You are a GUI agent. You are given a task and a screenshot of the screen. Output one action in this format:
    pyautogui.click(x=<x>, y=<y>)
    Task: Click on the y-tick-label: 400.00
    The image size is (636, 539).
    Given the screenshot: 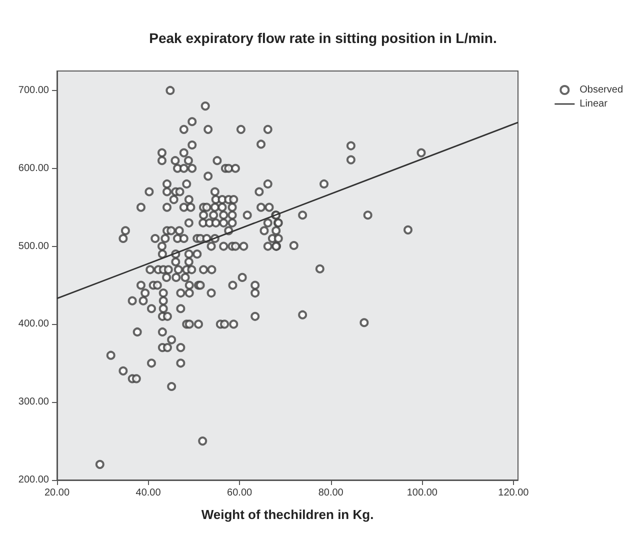 What is the action you would take?
    pyautogui.click(x=34, y=324)
    